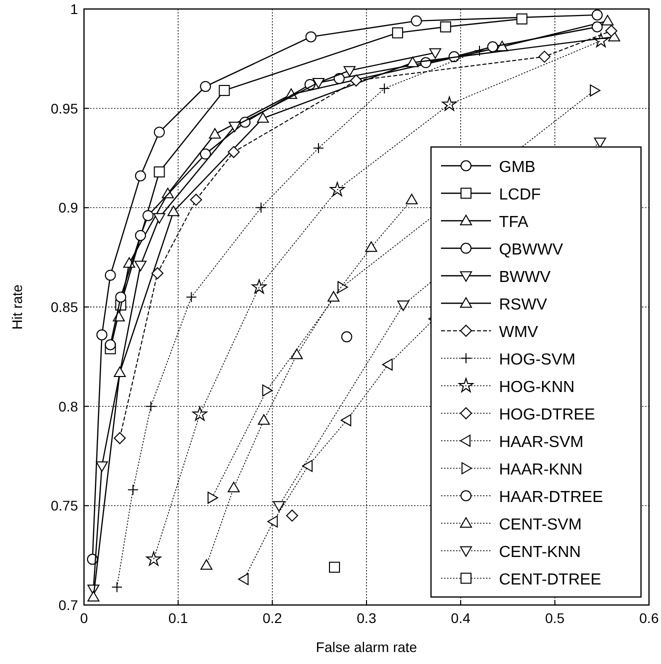 This screenshot has height=664, width=661. What do you see at coordinates (518, 332) in the screenshot?
I see `legend-label: WMV` at bounding box center [518, 332].